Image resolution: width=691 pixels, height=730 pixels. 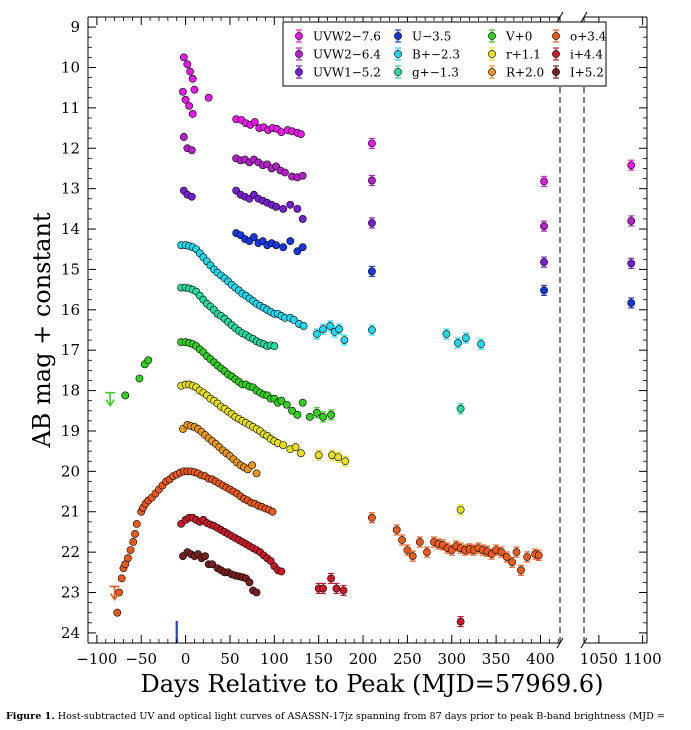 I want to click on y-tick-label: 14, so click(x=70, y=229).